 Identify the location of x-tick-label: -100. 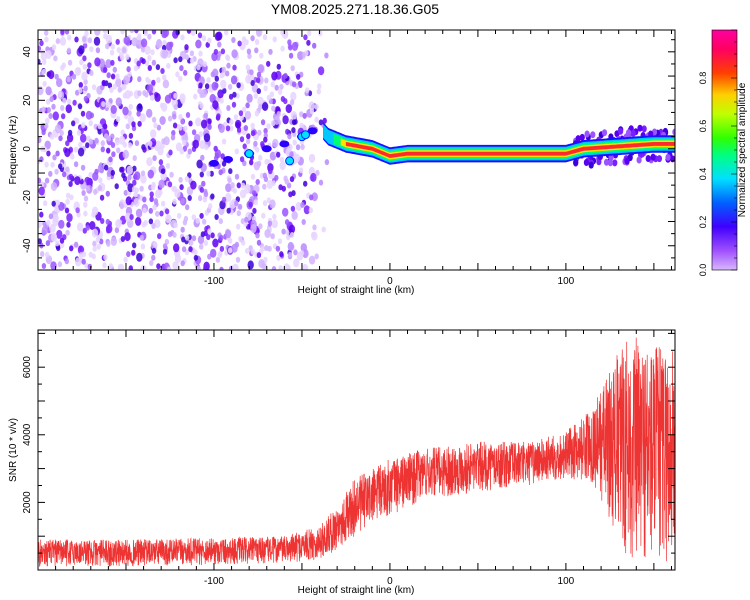
(214, 581).